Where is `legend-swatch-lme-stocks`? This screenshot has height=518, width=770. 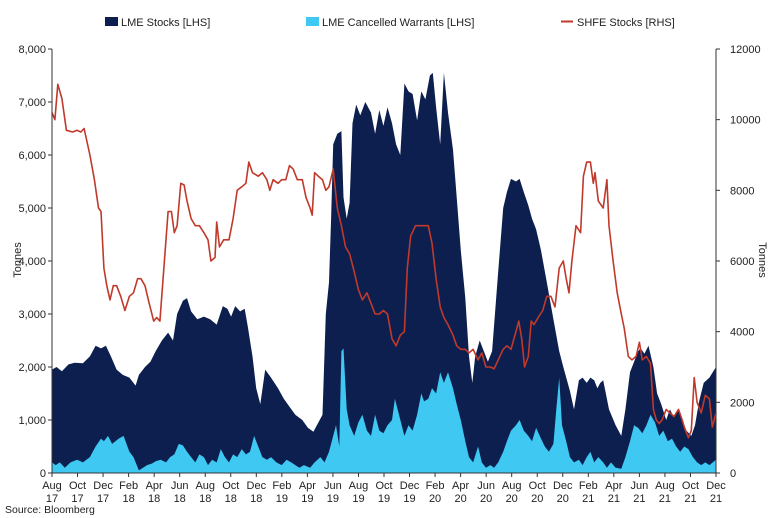
legend-swatch-lme-stocks is located at coordinates (111, 21).